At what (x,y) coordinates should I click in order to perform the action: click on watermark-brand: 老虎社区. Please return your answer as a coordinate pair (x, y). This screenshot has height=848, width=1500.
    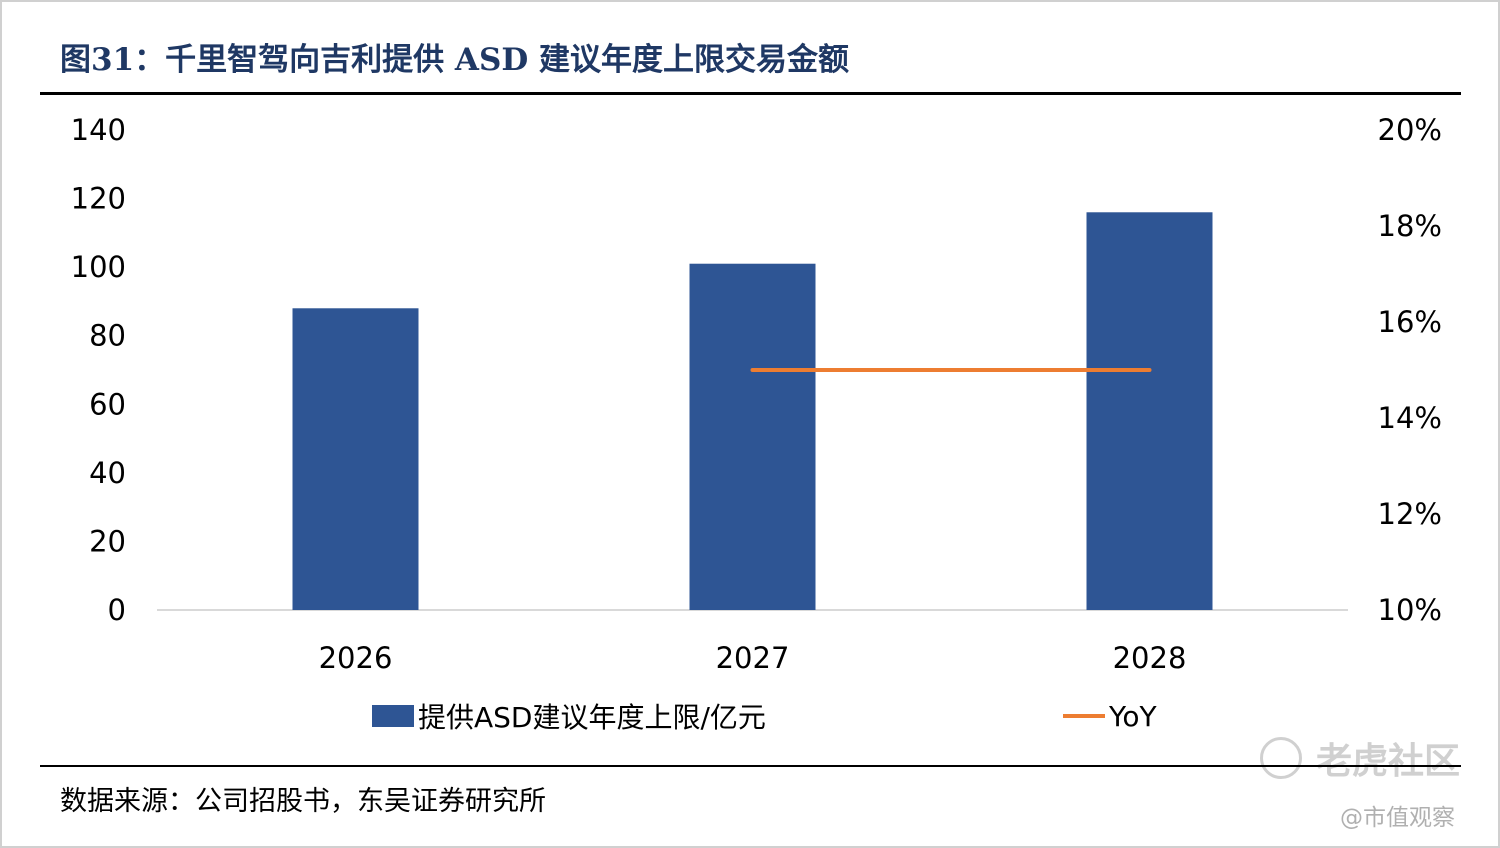
    Looking at the image, I should click on (1360, 758).